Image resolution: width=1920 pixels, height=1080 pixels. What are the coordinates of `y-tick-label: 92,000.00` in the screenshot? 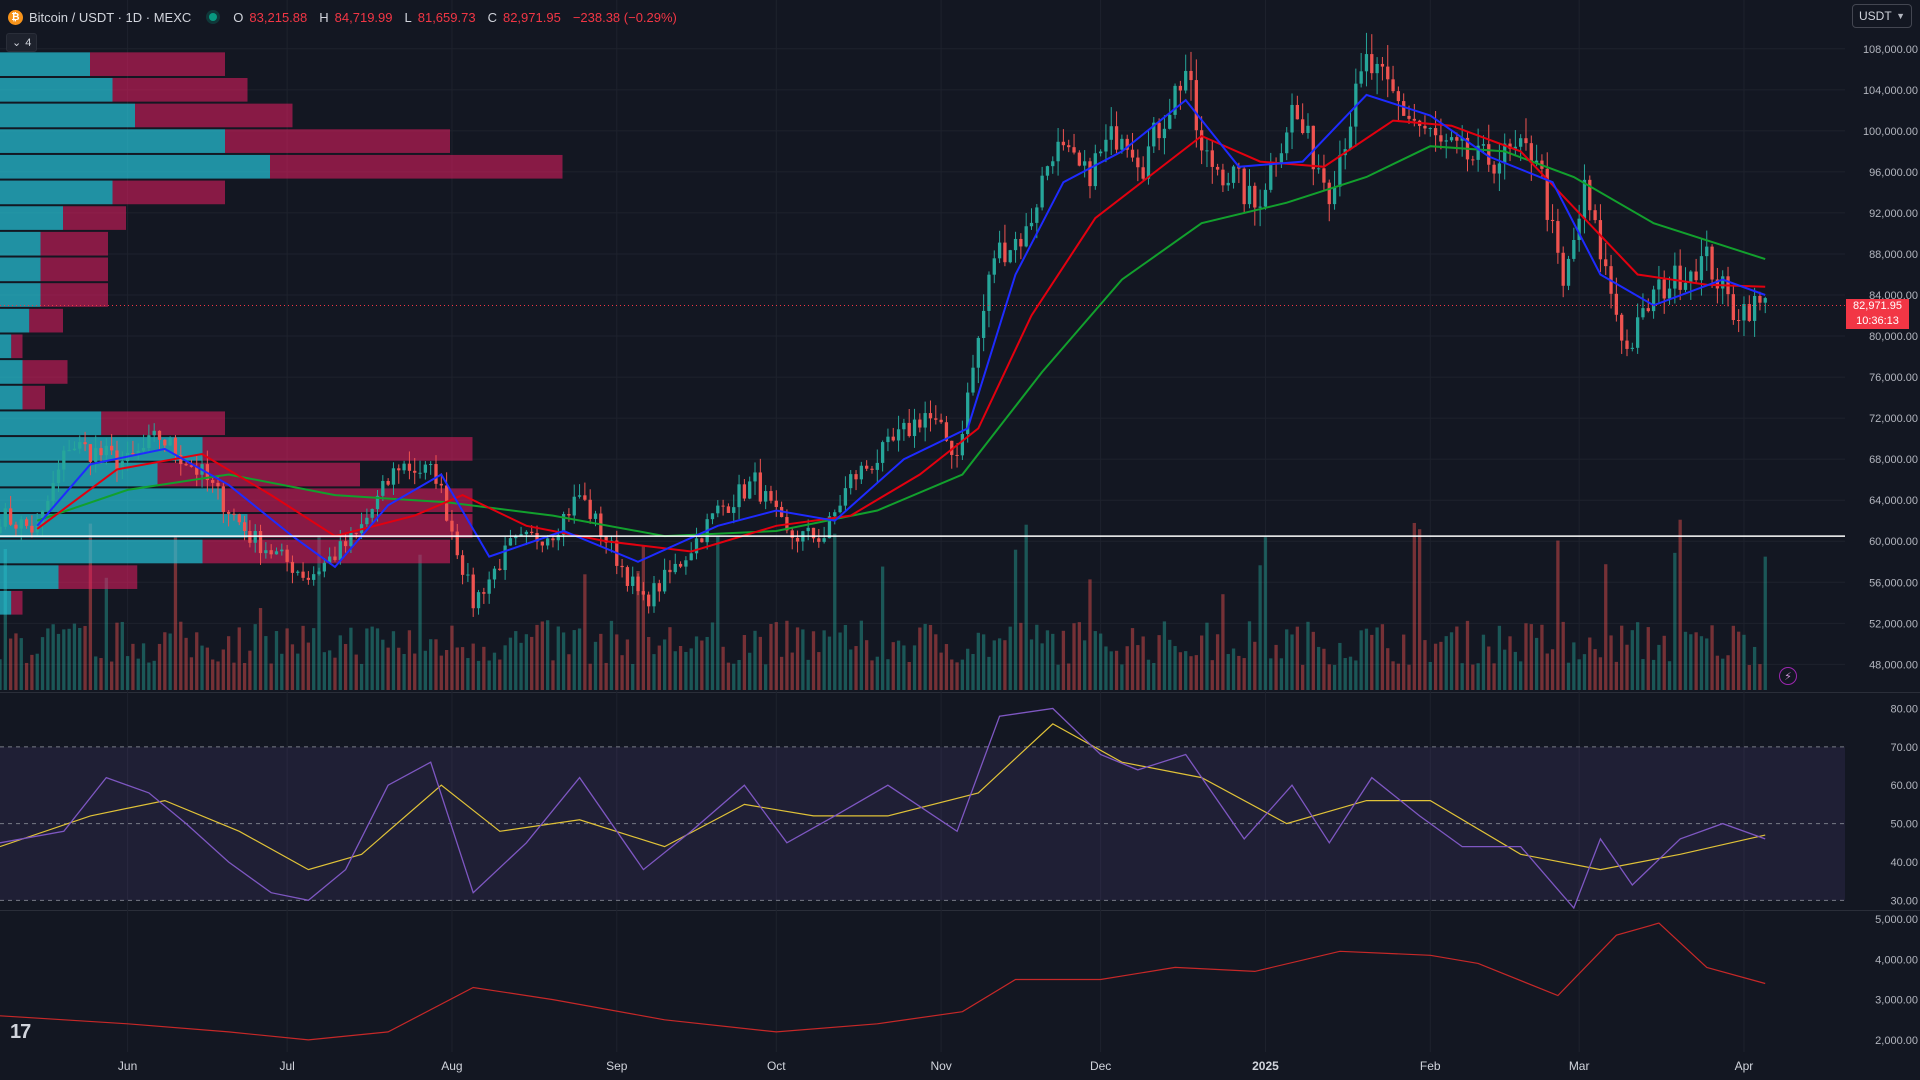 It's located at (1893, 214).